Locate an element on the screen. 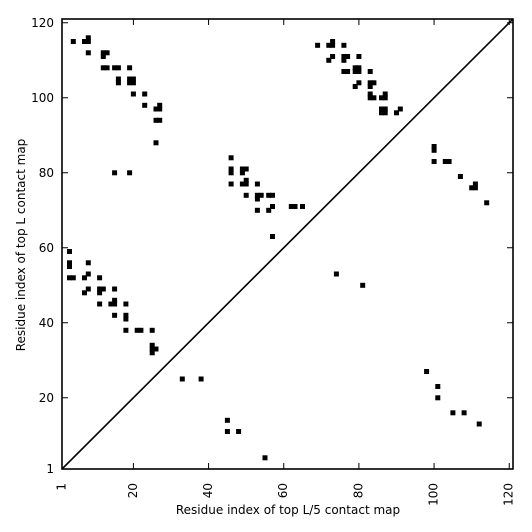  x-tick-label: 40 is located at coordinates (208, 490).